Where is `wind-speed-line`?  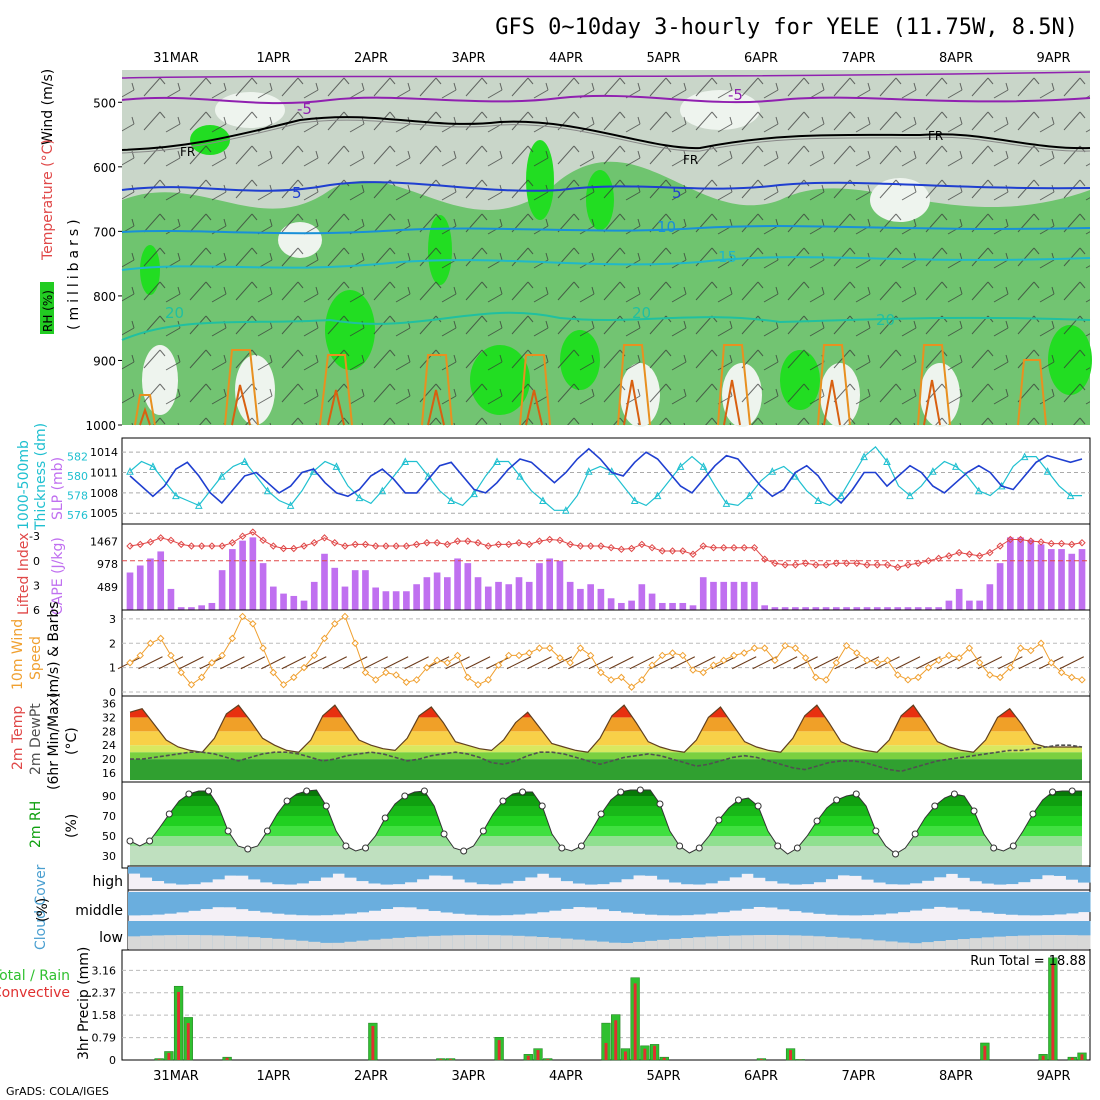 wind-speed-line is located at coordinates (606, 651).